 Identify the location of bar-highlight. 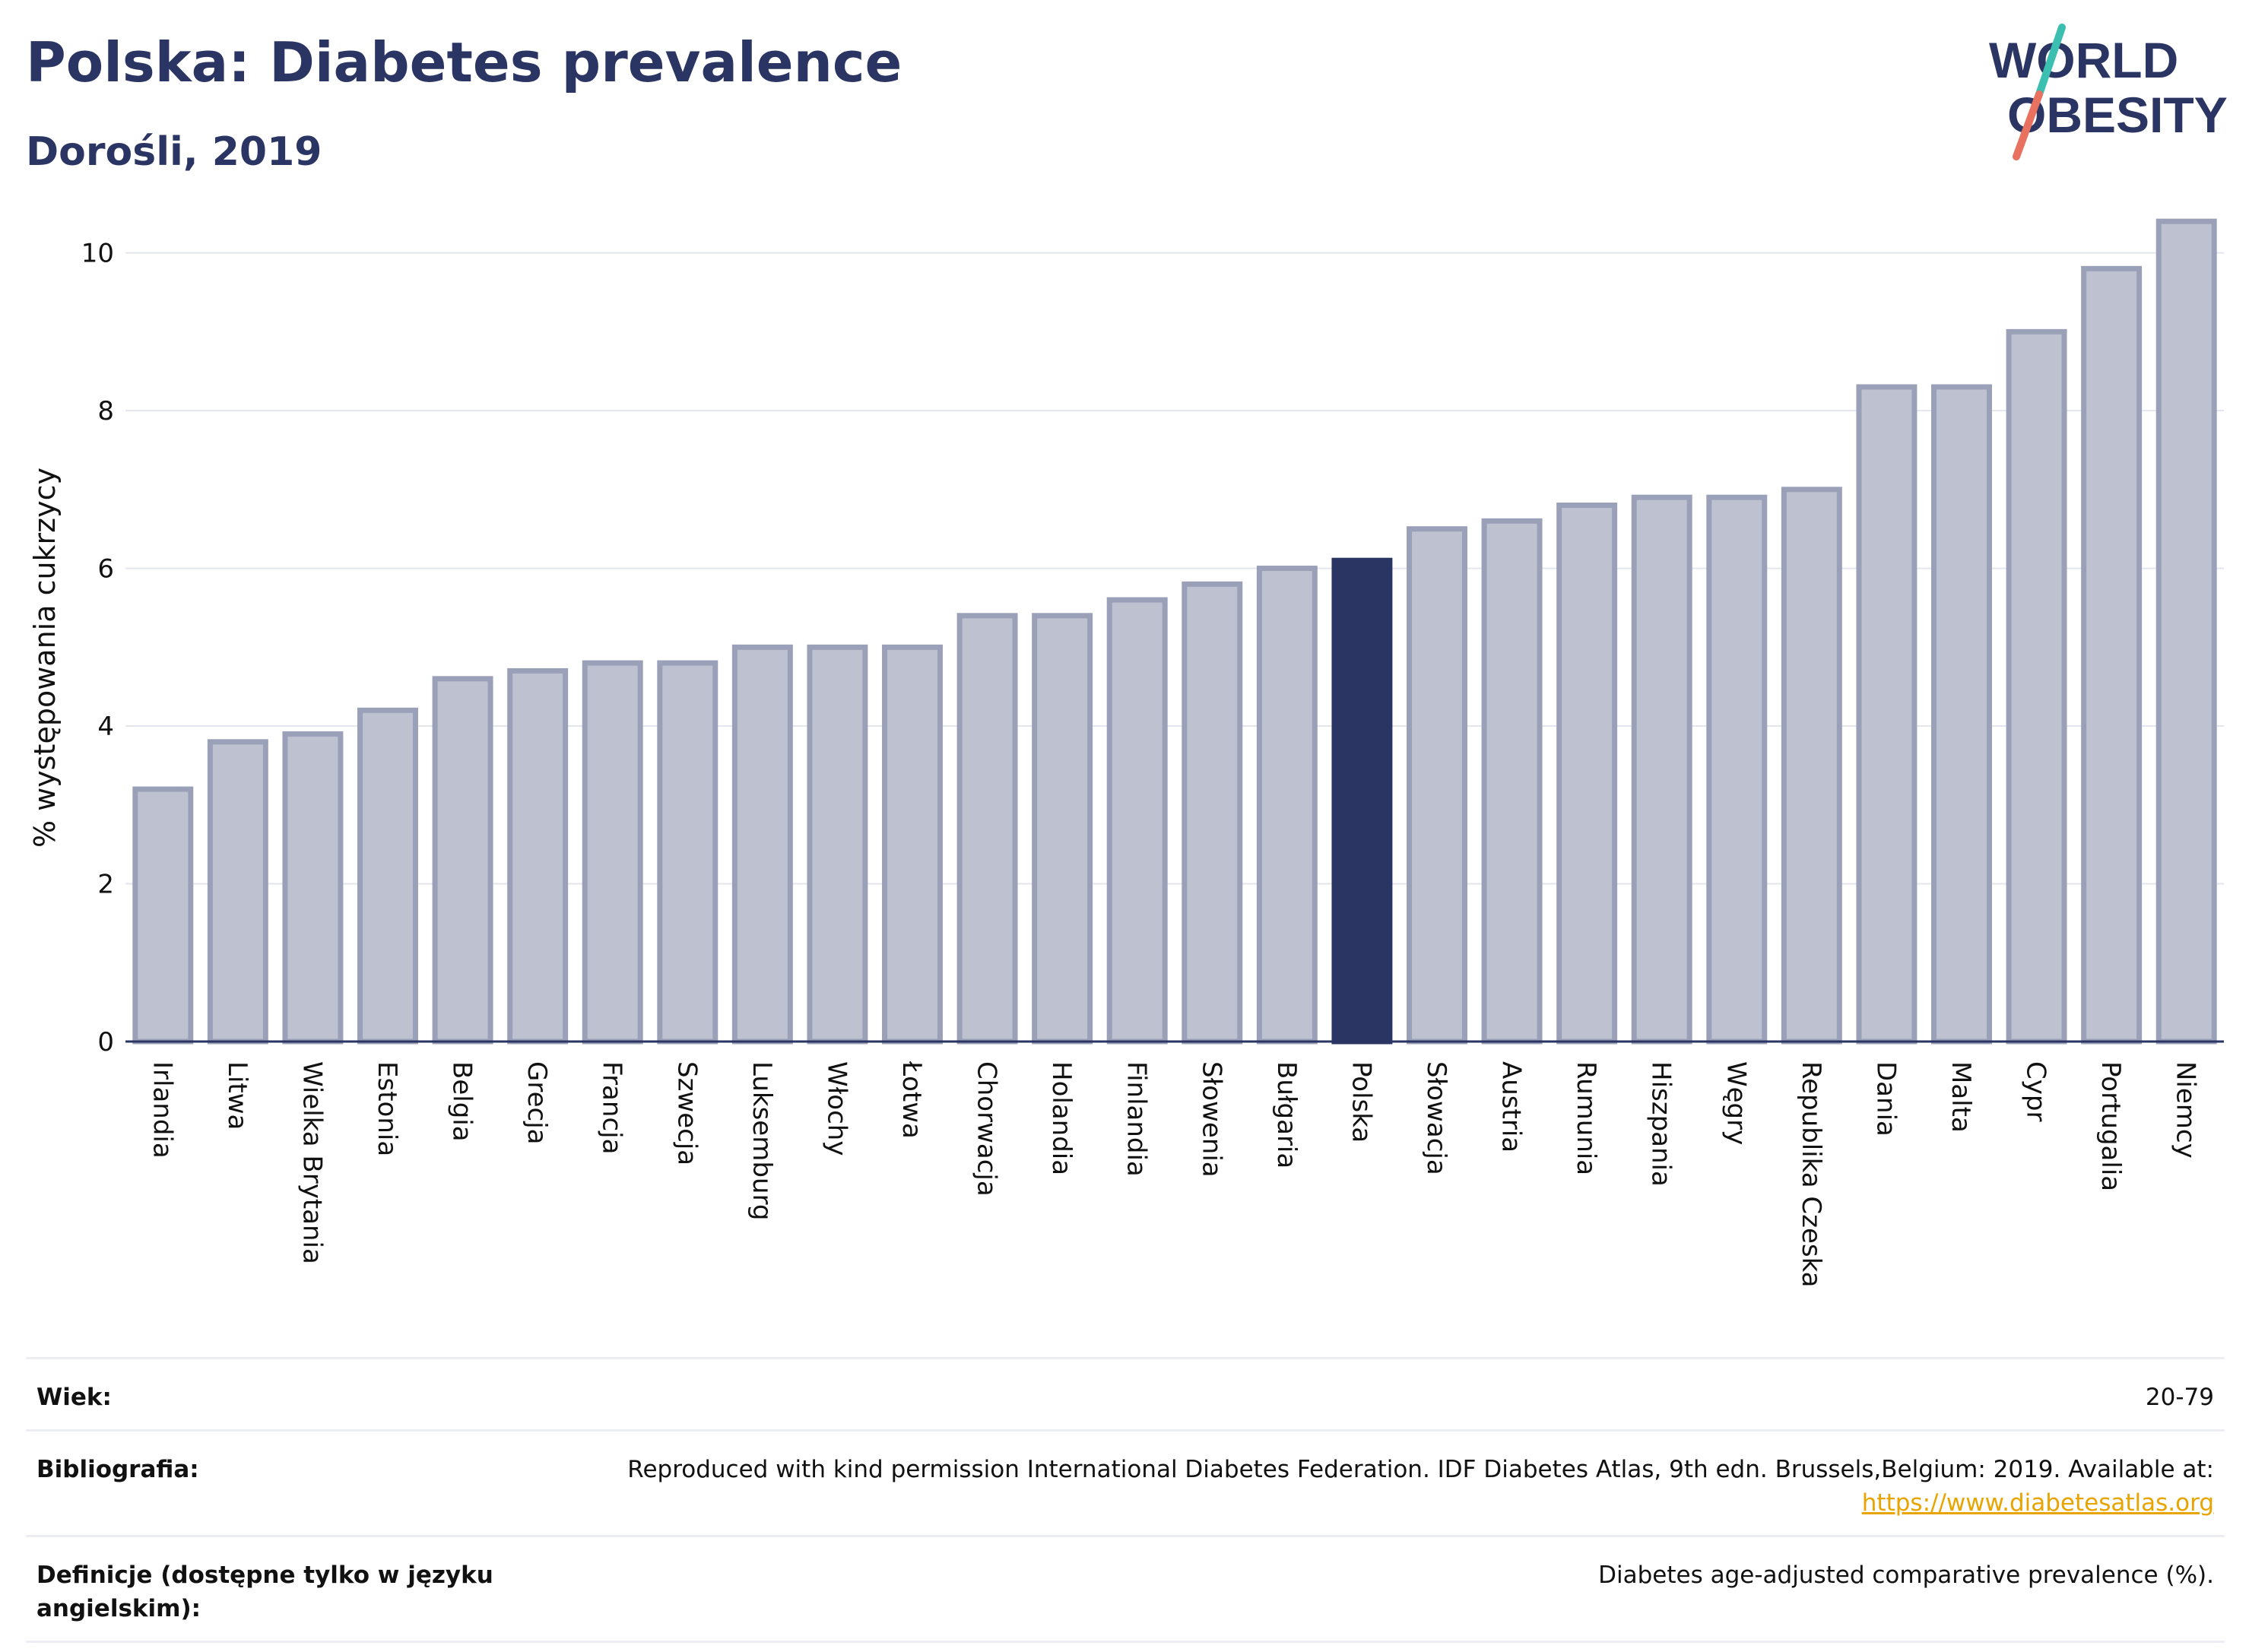
(1362, 801).